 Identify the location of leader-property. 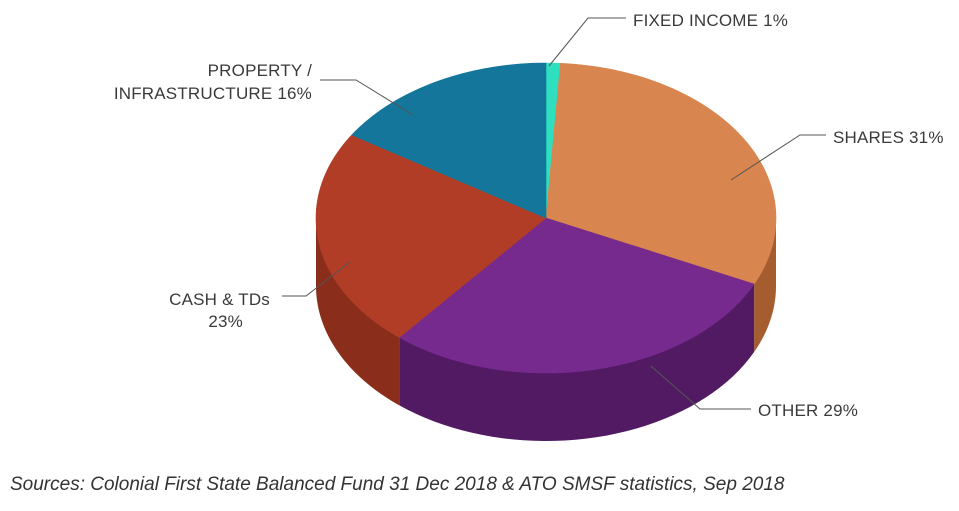
(367, 97).